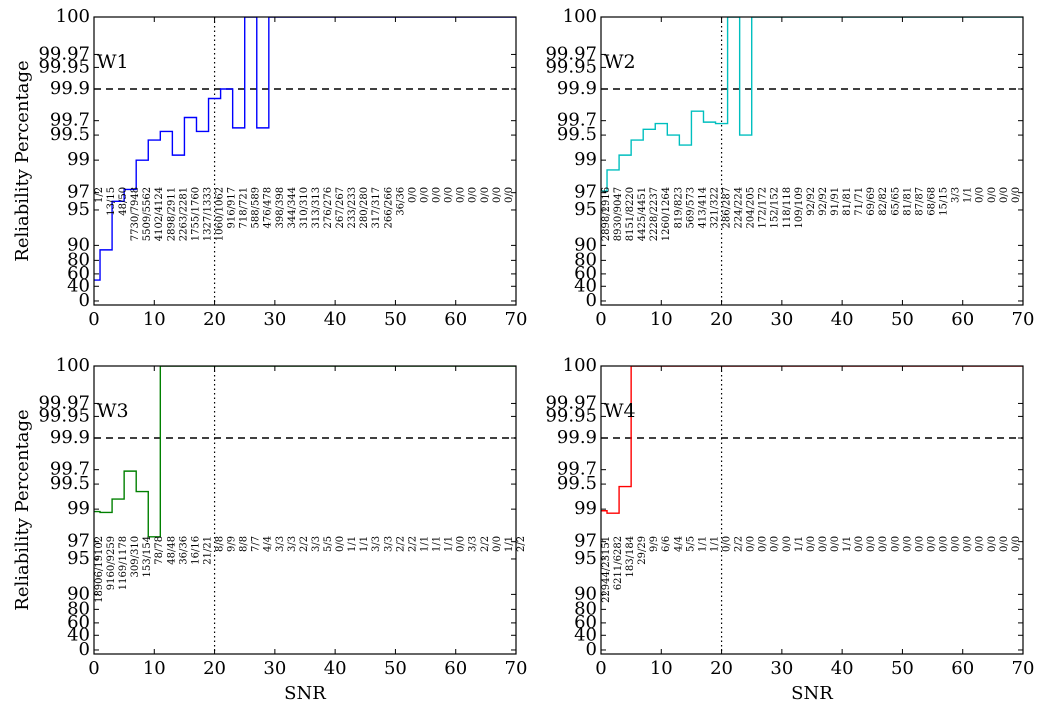 This screenshot has height=713, width=1044. What do you see at coordinates (135, 214) in the screenshot?
I see `bin-count-label: 7730/7948` at bounding box center [135, 214].